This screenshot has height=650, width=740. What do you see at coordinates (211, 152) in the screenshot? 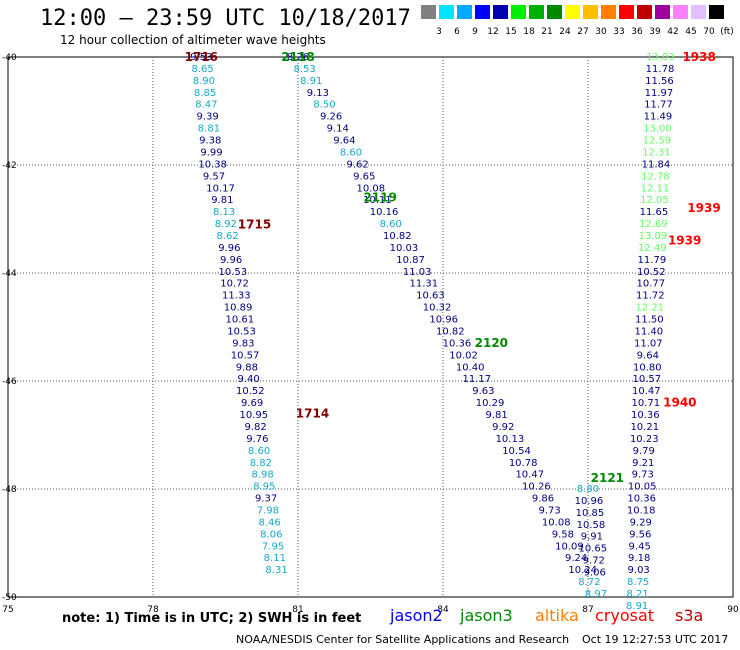
I see `wave-height-value: 9.99` at bounding box center [211, 152].